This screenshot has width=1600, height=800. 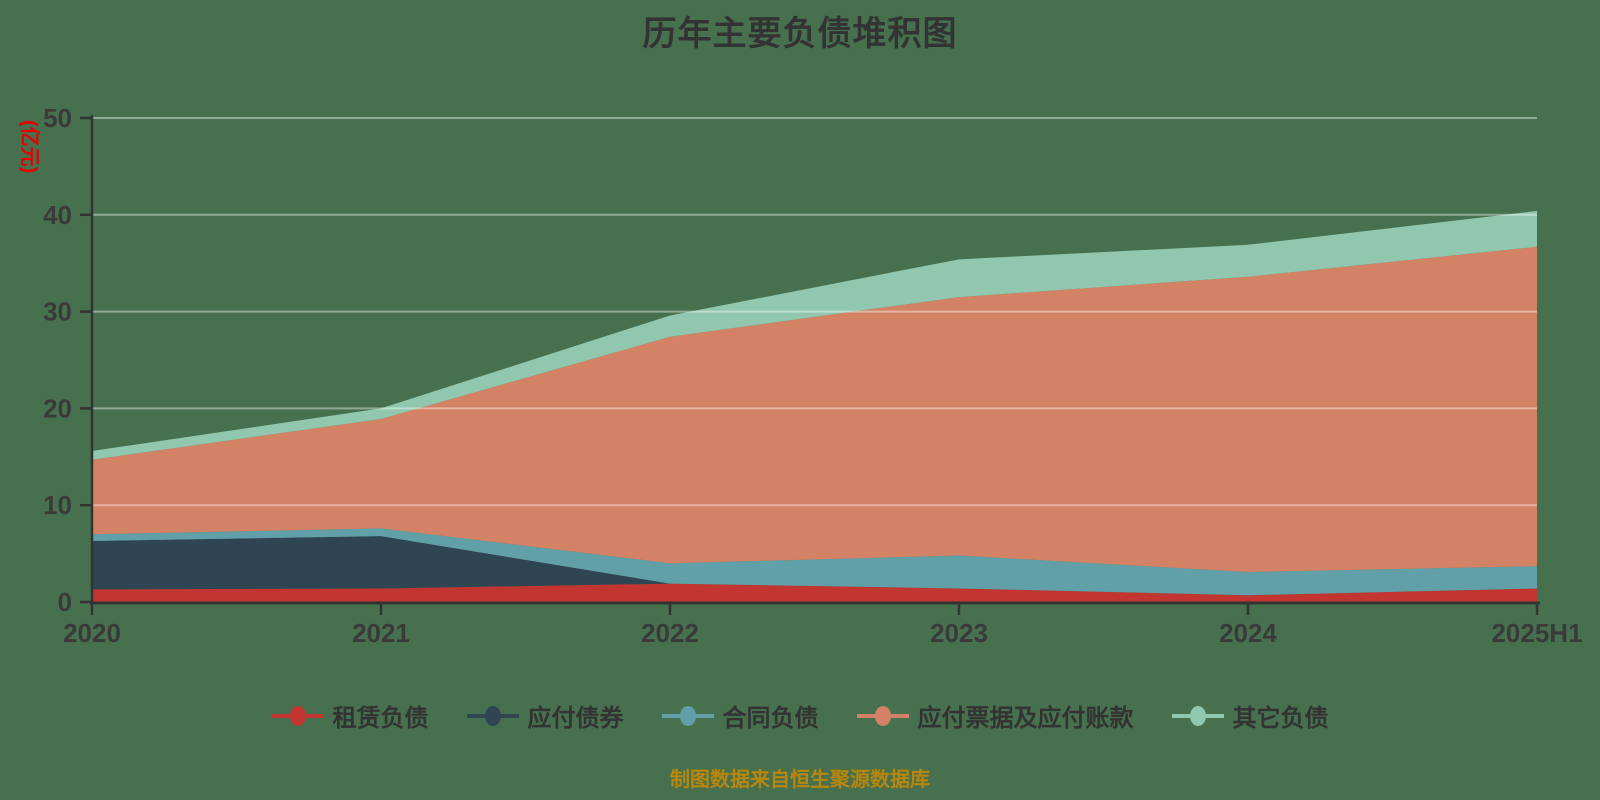 What do you see at coordinates (380, 718) in the screenshot?
I see `legend-label: 租赁负债` at bounding box center [380, 718].